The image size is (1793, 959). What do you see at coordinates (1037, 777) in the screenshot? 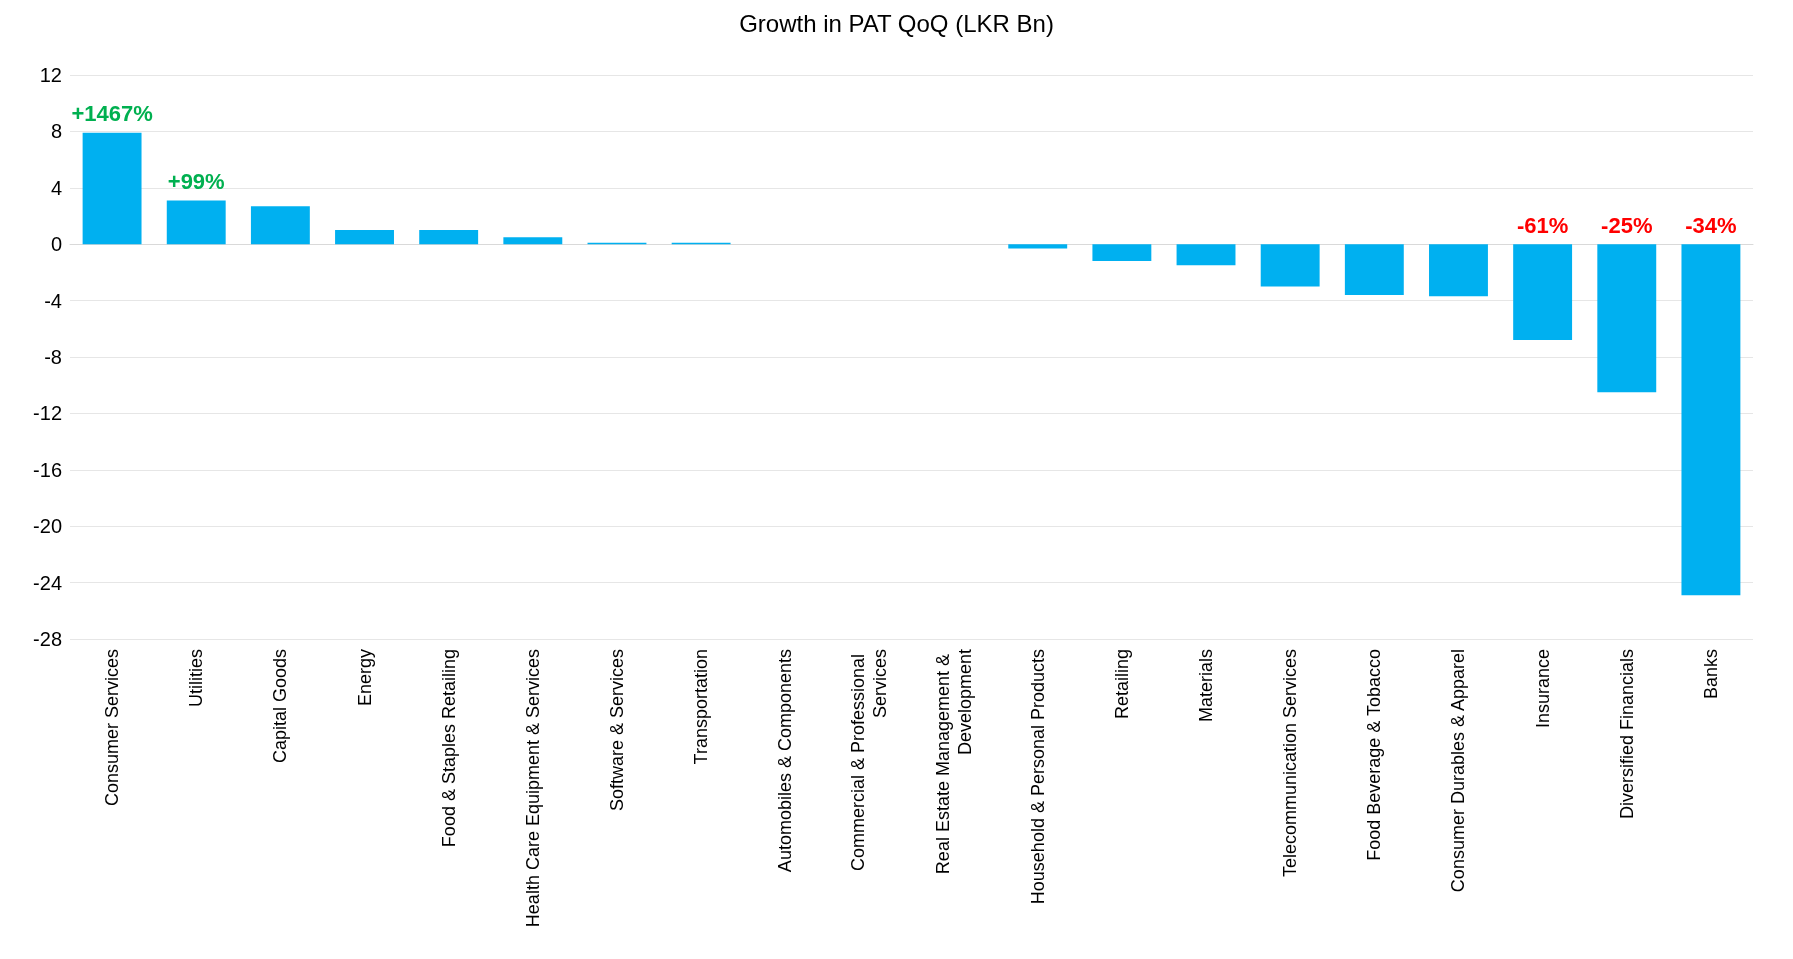
I see `x-tick-label: Household & Personal Products` at bounding box center [1037, 777].